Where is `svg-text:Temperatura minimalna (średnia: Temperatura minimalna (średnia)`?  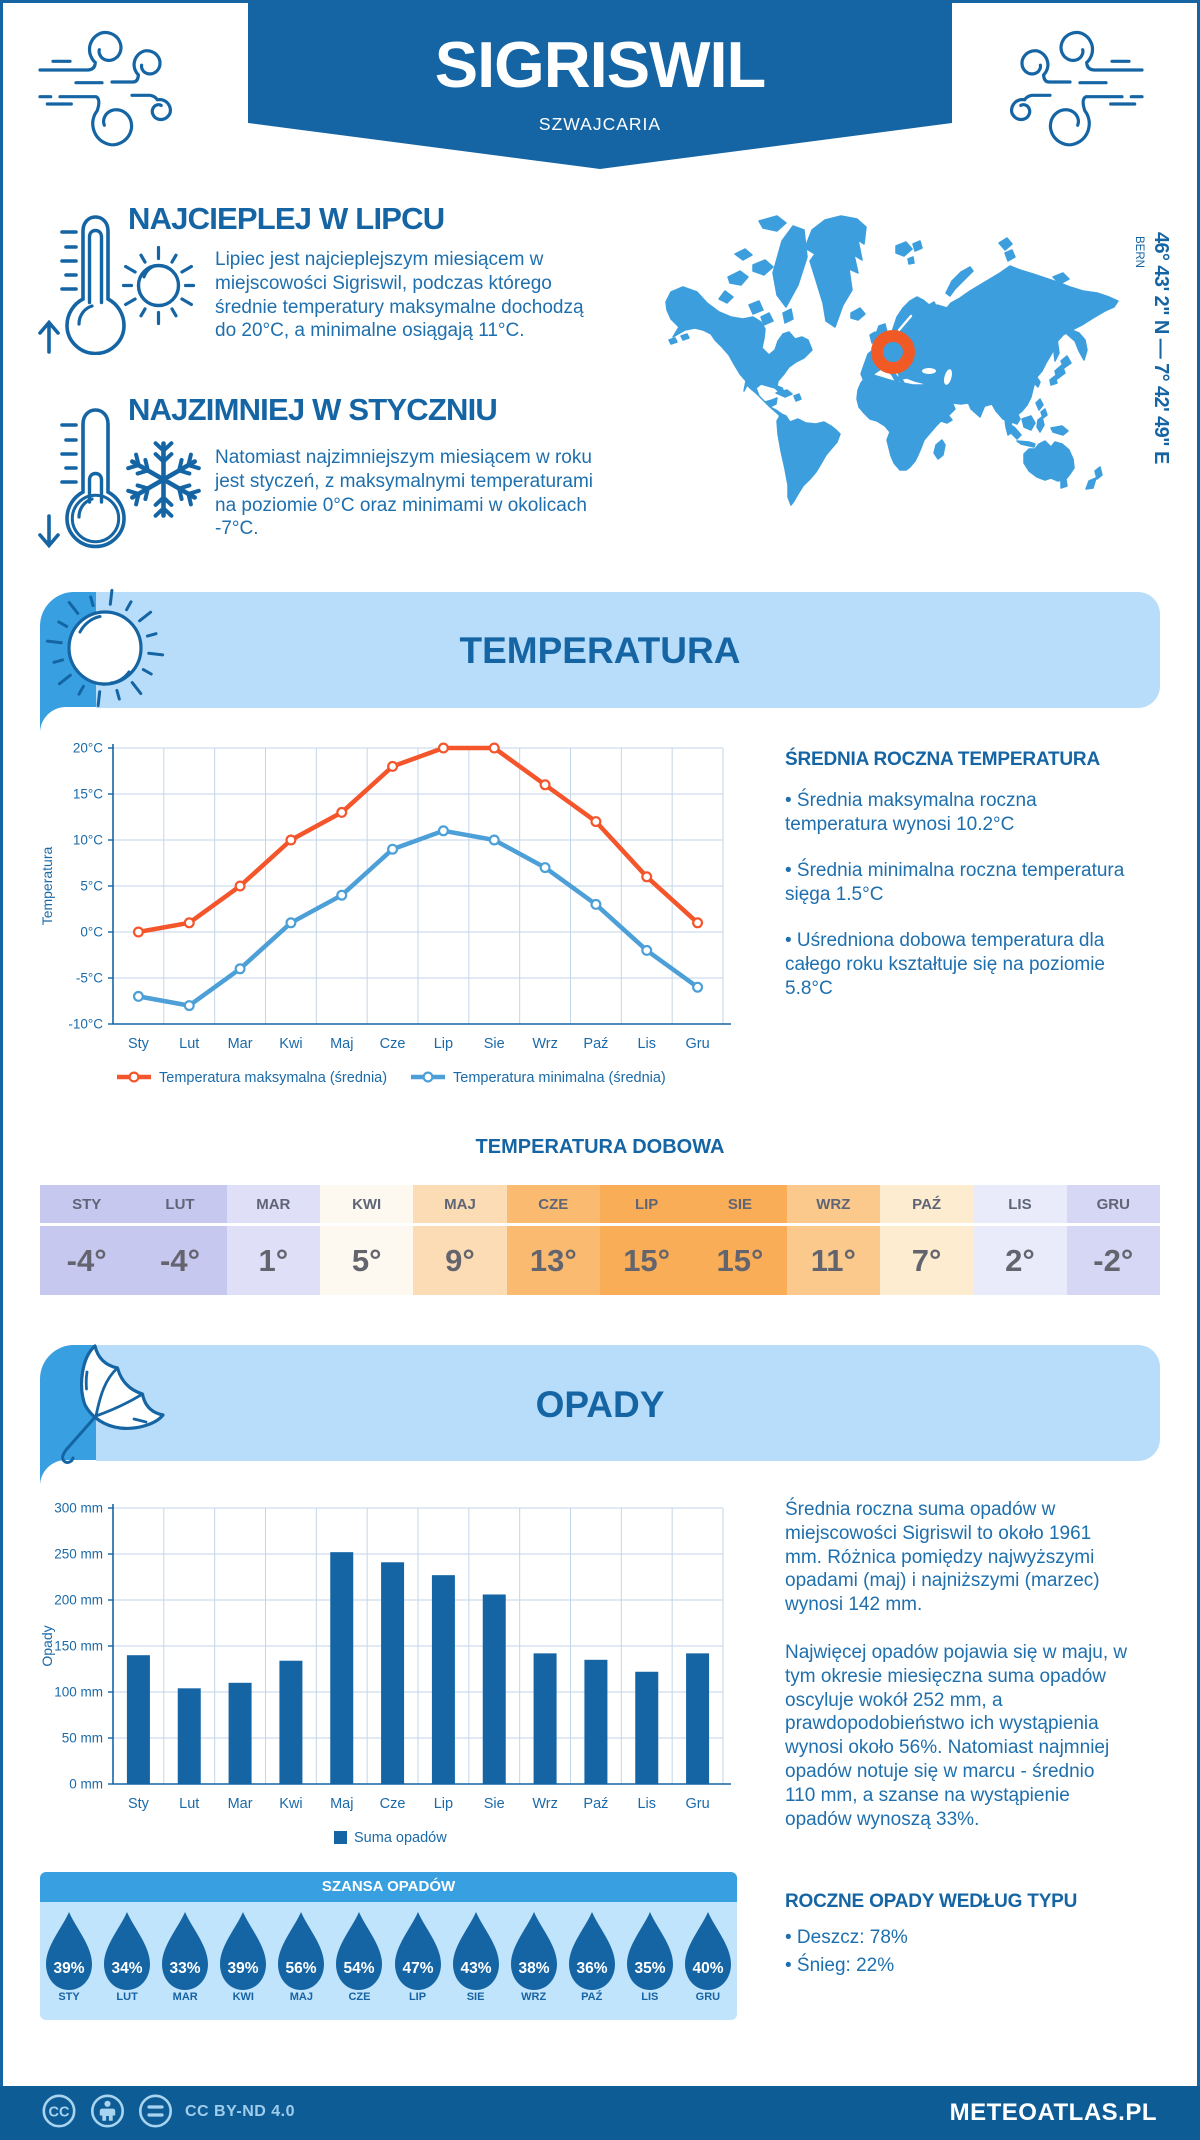
svg-text:Temperatura minimalna (średnia: Temperatura minimalna (średnia) is located at coordinates (559, 1078).